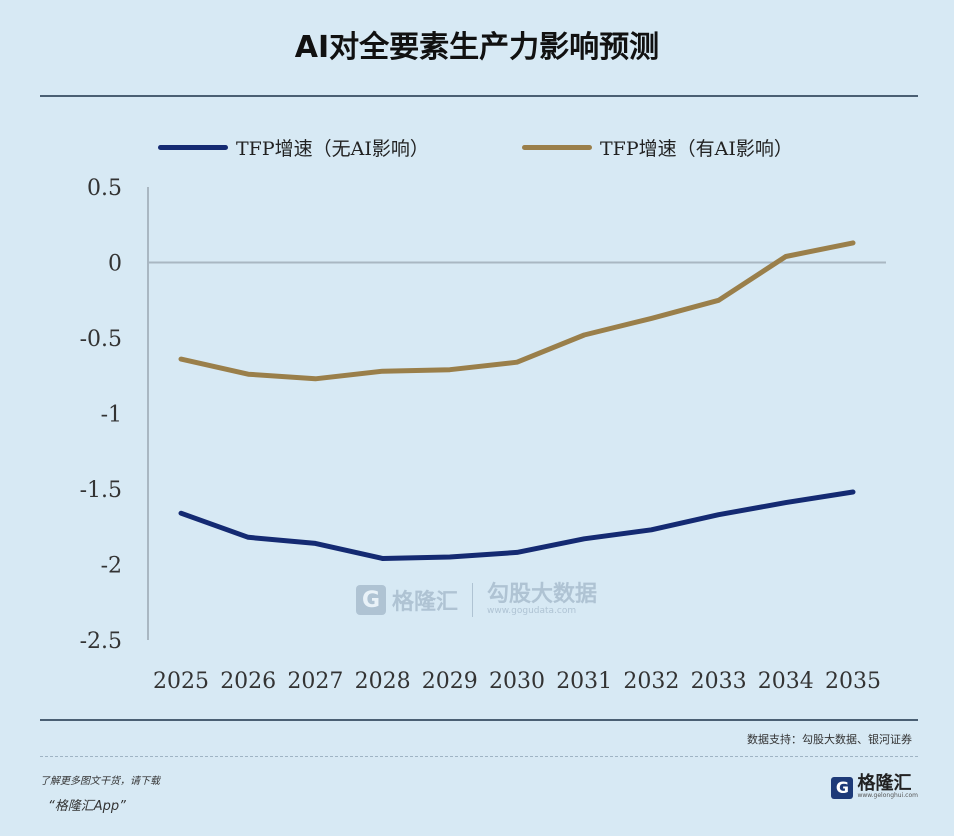 The width and height of the screenshot is (954, 836). I want to click on legend-swatch-with-ai, so click(557, 147).